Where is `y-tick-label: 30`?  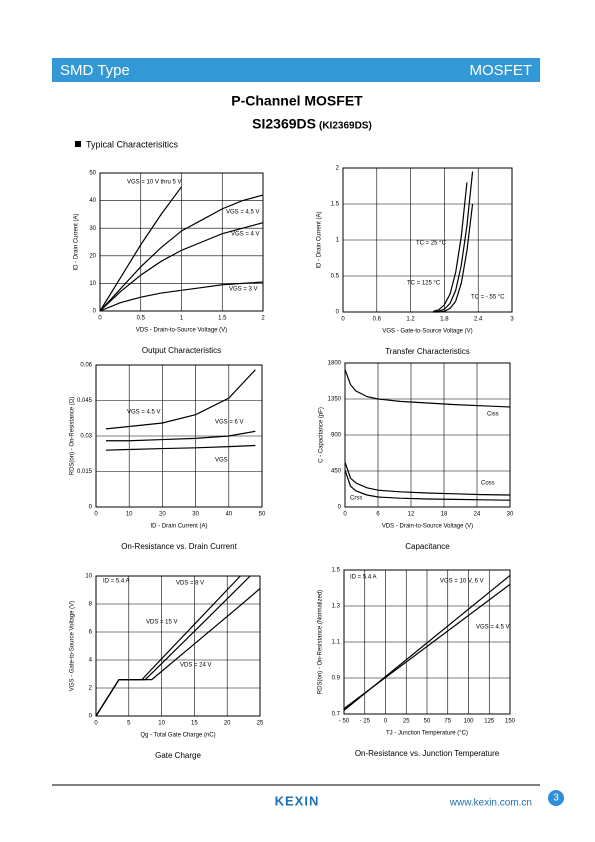
y-tick-label: 30 is located at coordinates (92, 229).